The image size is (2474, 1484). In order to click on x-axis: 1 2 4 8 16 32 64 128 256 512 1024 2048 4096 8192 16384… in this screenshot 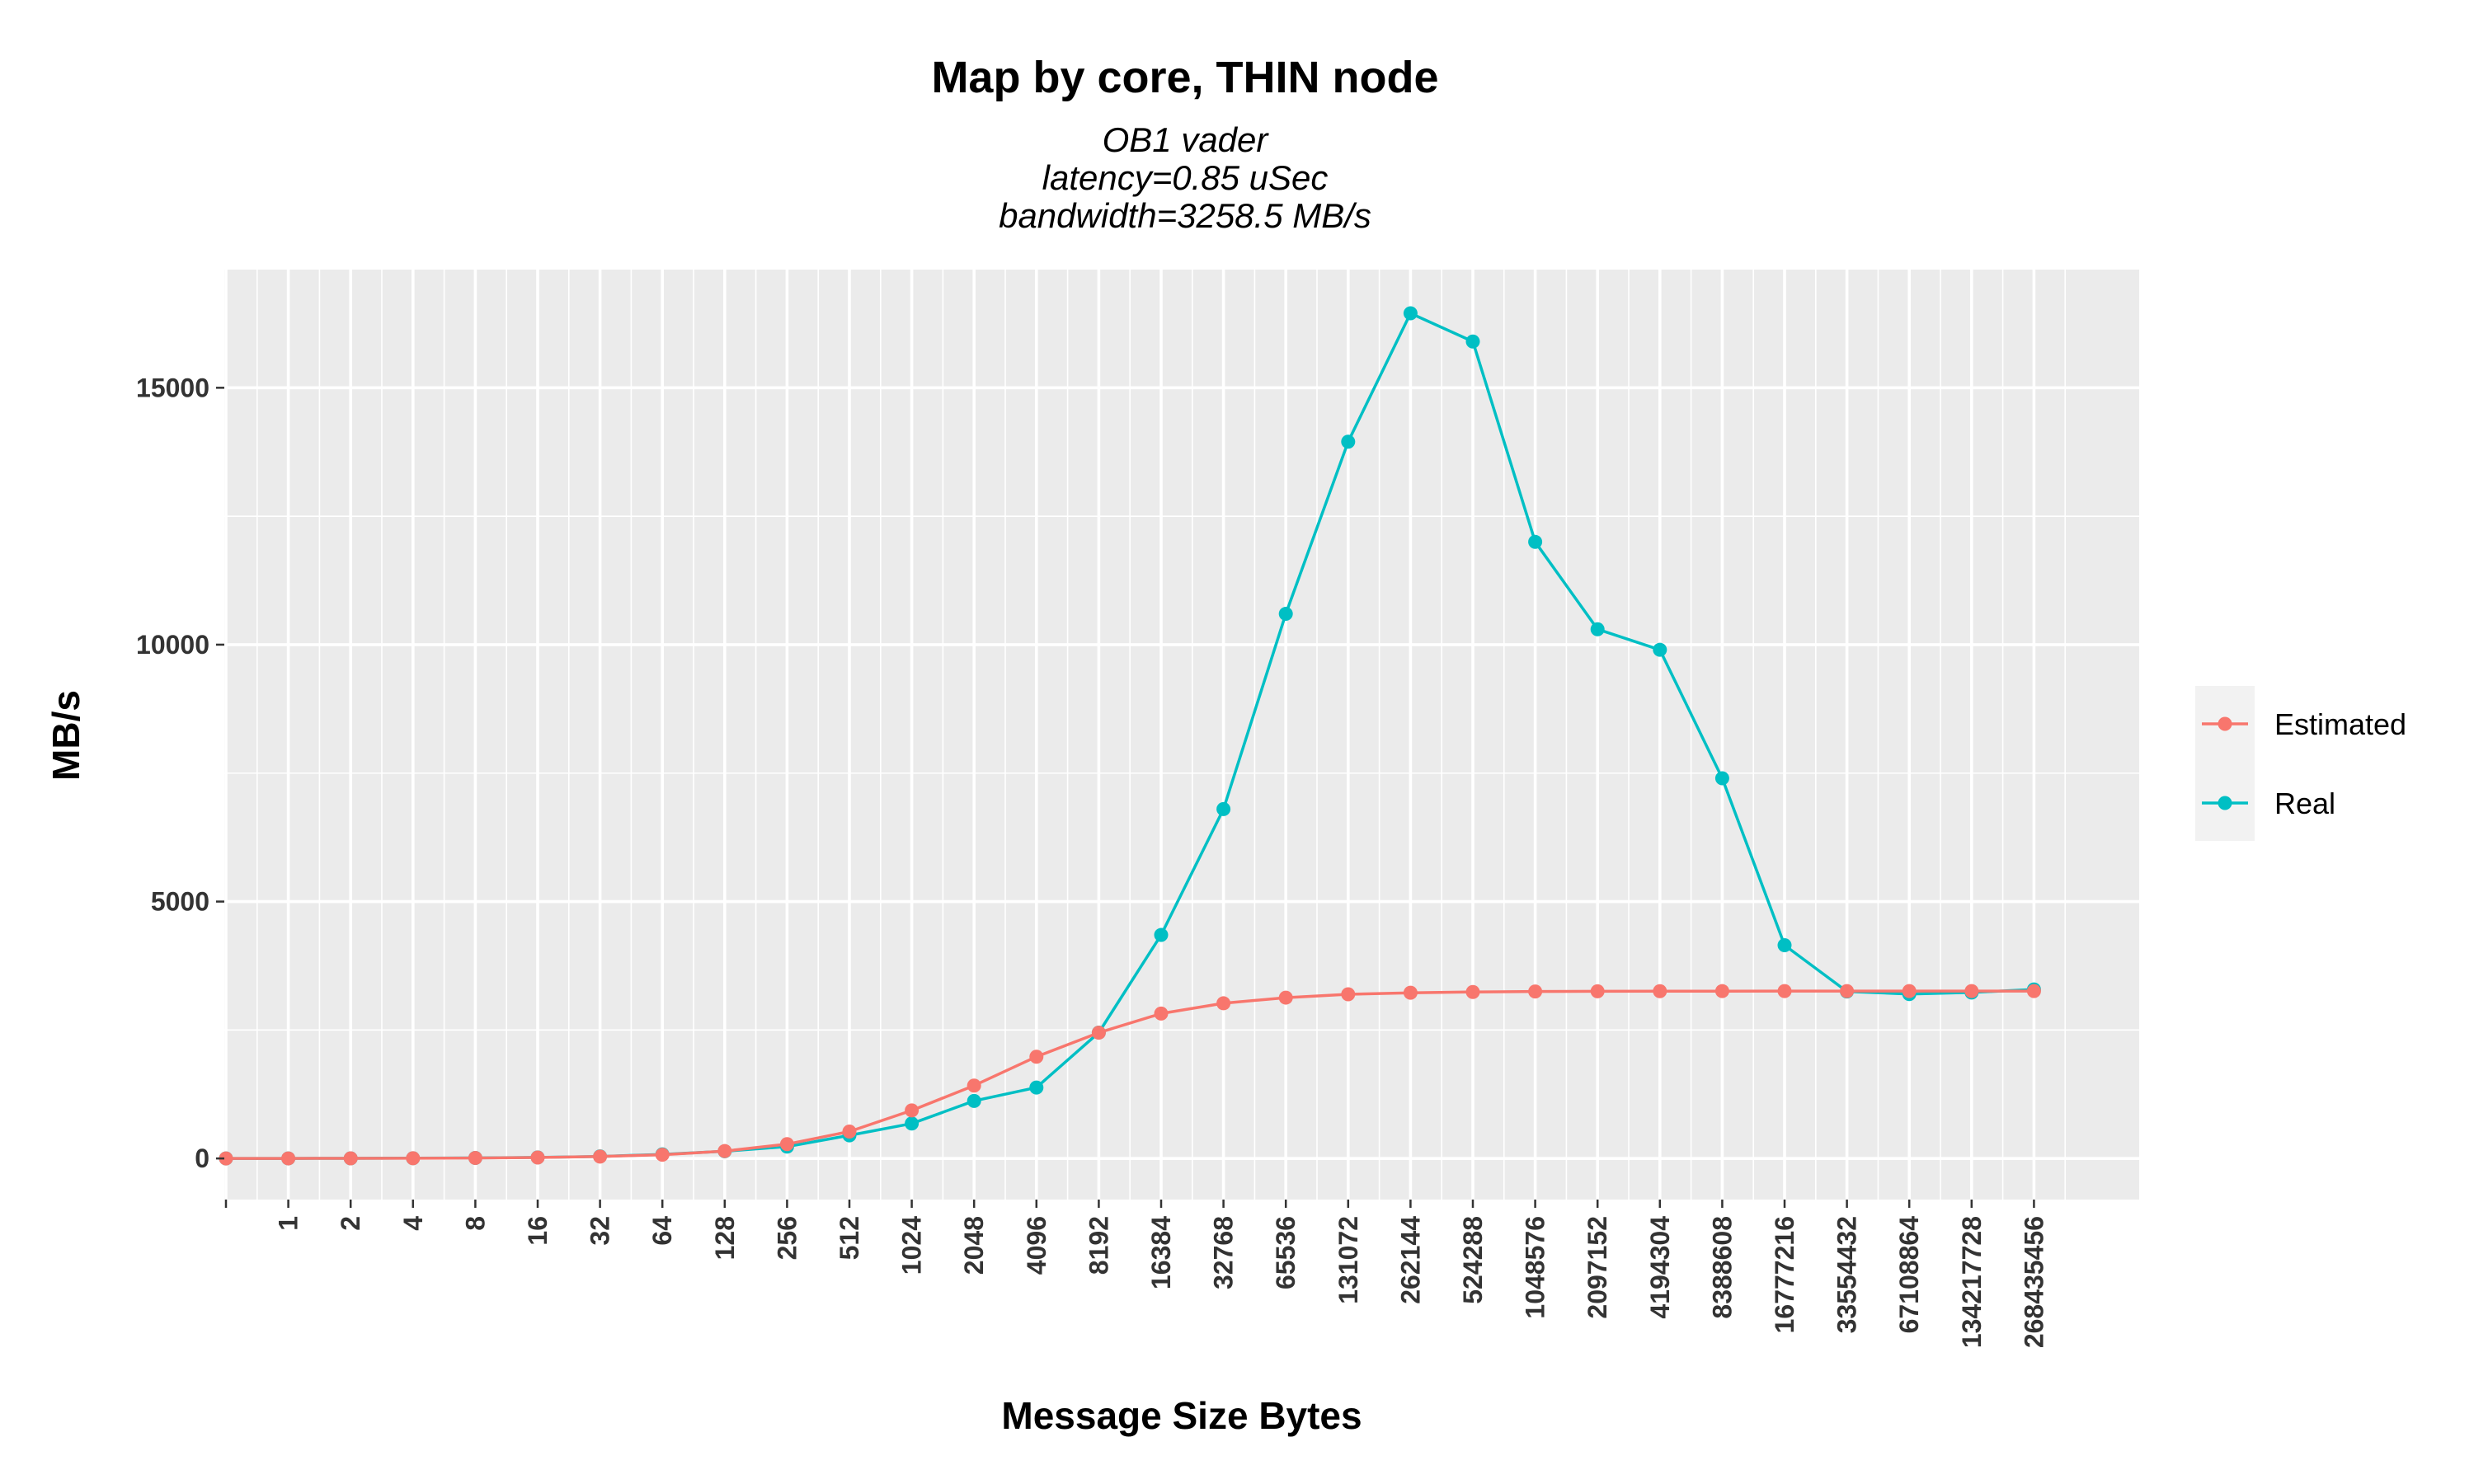, I will do `click(1136, 1274)`.